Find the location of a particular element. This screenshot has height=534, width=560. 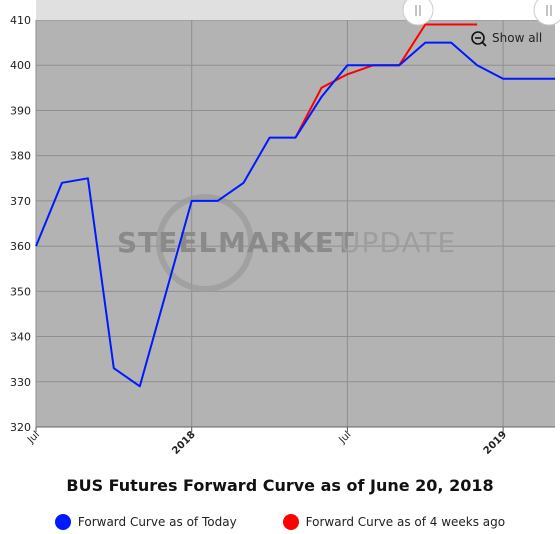

watermark-text-steel: STEEL is located at coordinates (167, 242).